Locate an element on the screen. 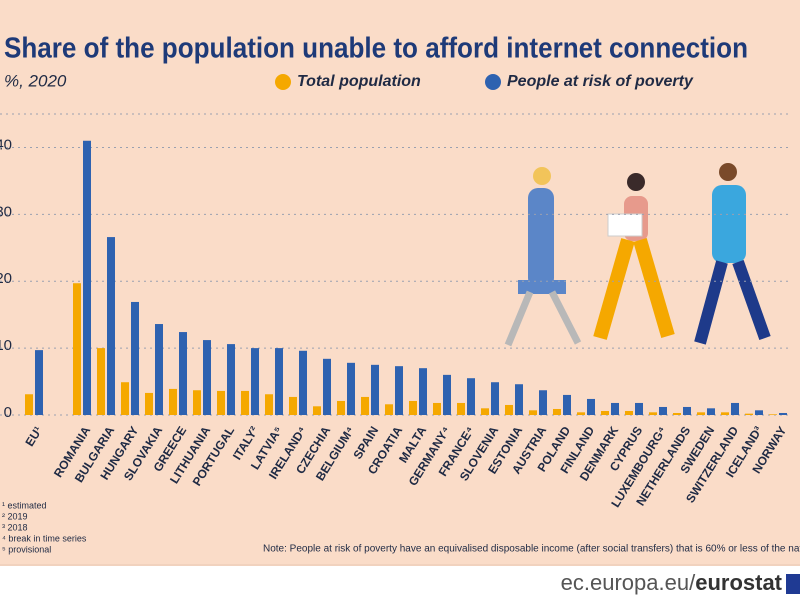 This screenshot has height=600, width=800. footnote: ² 2019 is located at coordinates (15, 516).